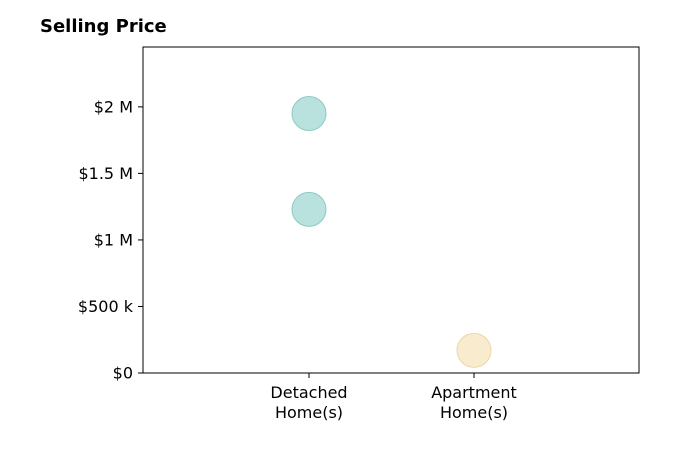 The image size is (679, 462). Describe the element at coordinates (308, 392) in the screenshot. I see `x-tick-label-line: Detached` at that location.